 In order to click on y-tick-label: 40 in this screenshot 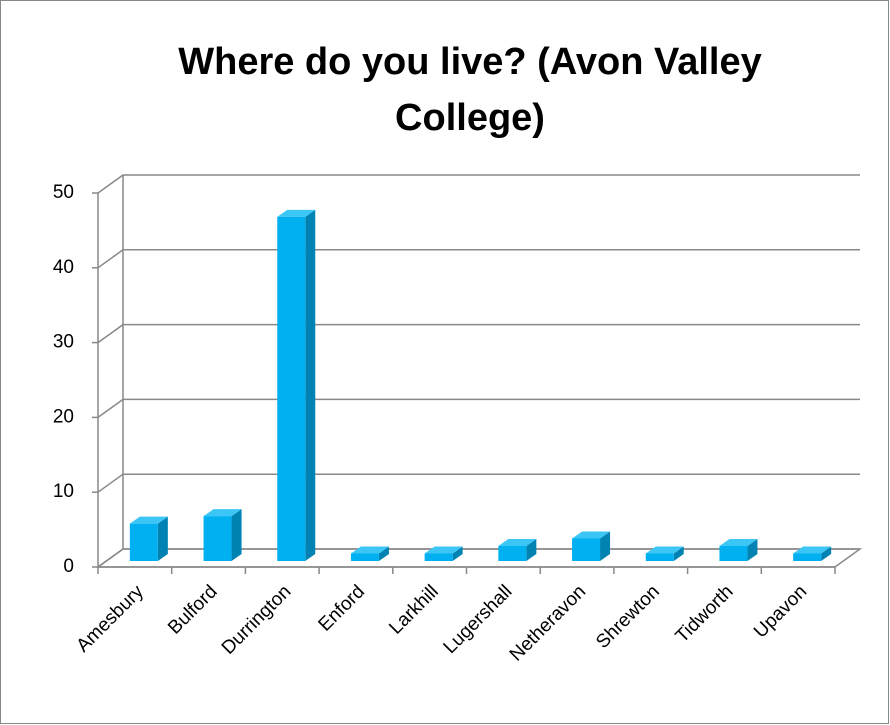, I will do `click(63, 267)`.